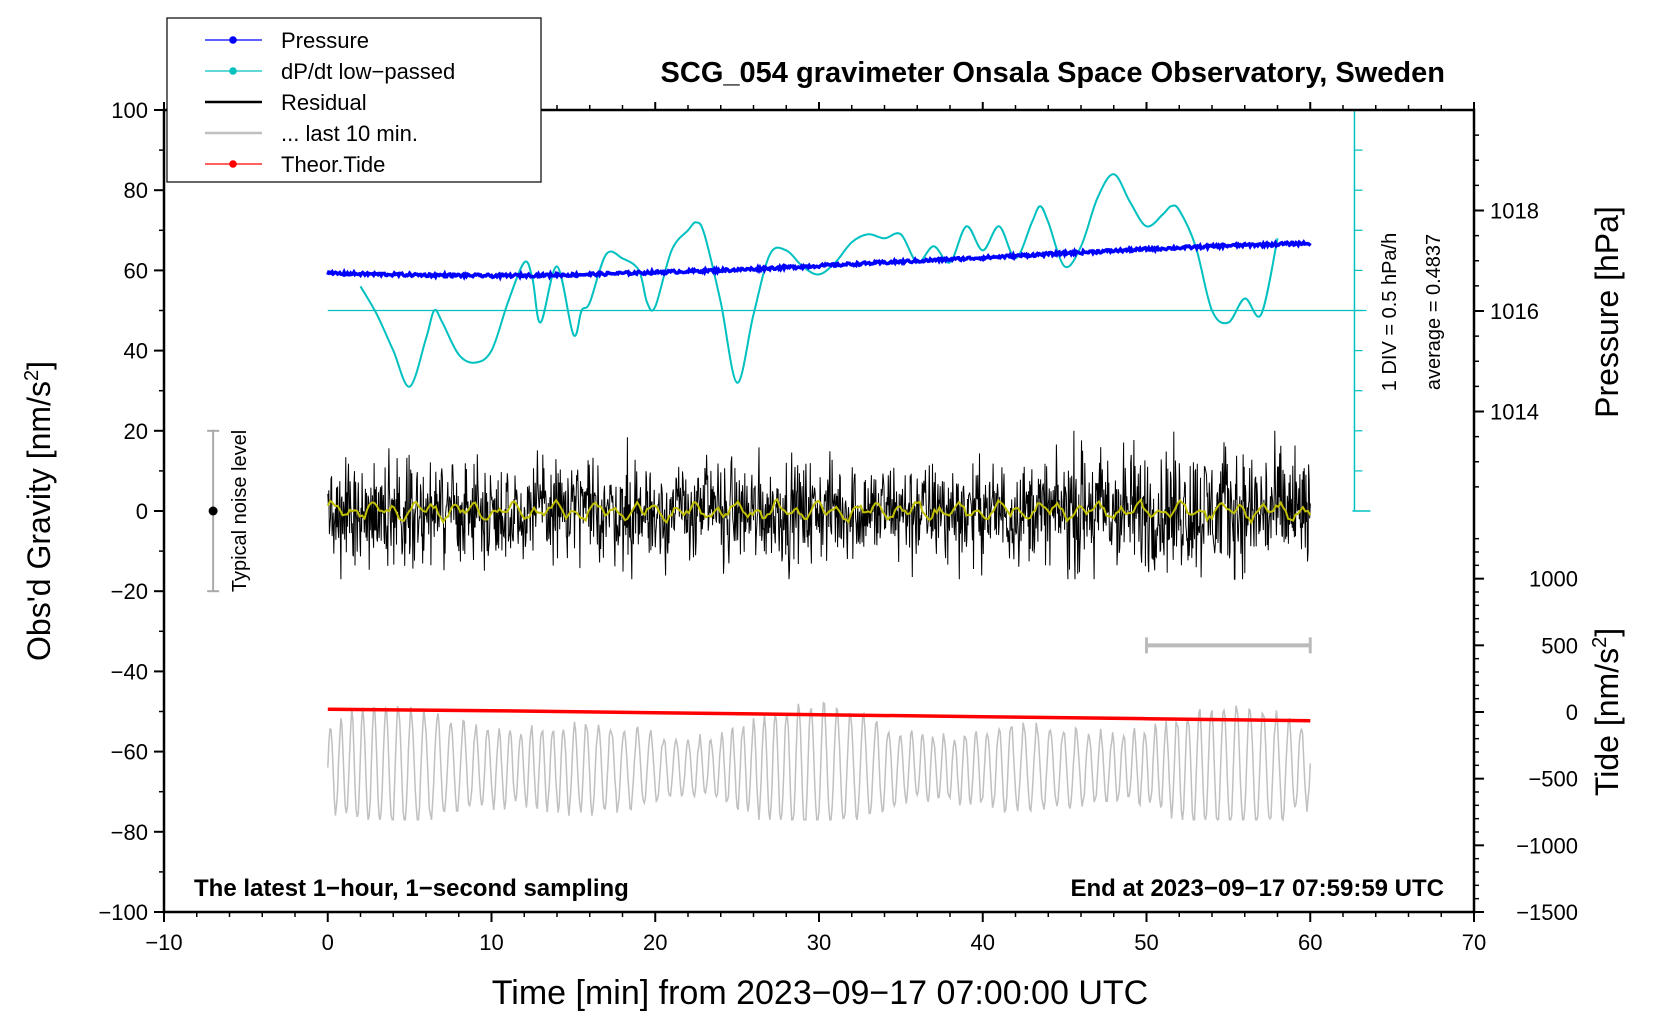 The image size is (1660, 1020). Describe the element at coordinates (1553, 779) in the screenshot. I see `tide-tick-label: −500` at that location.